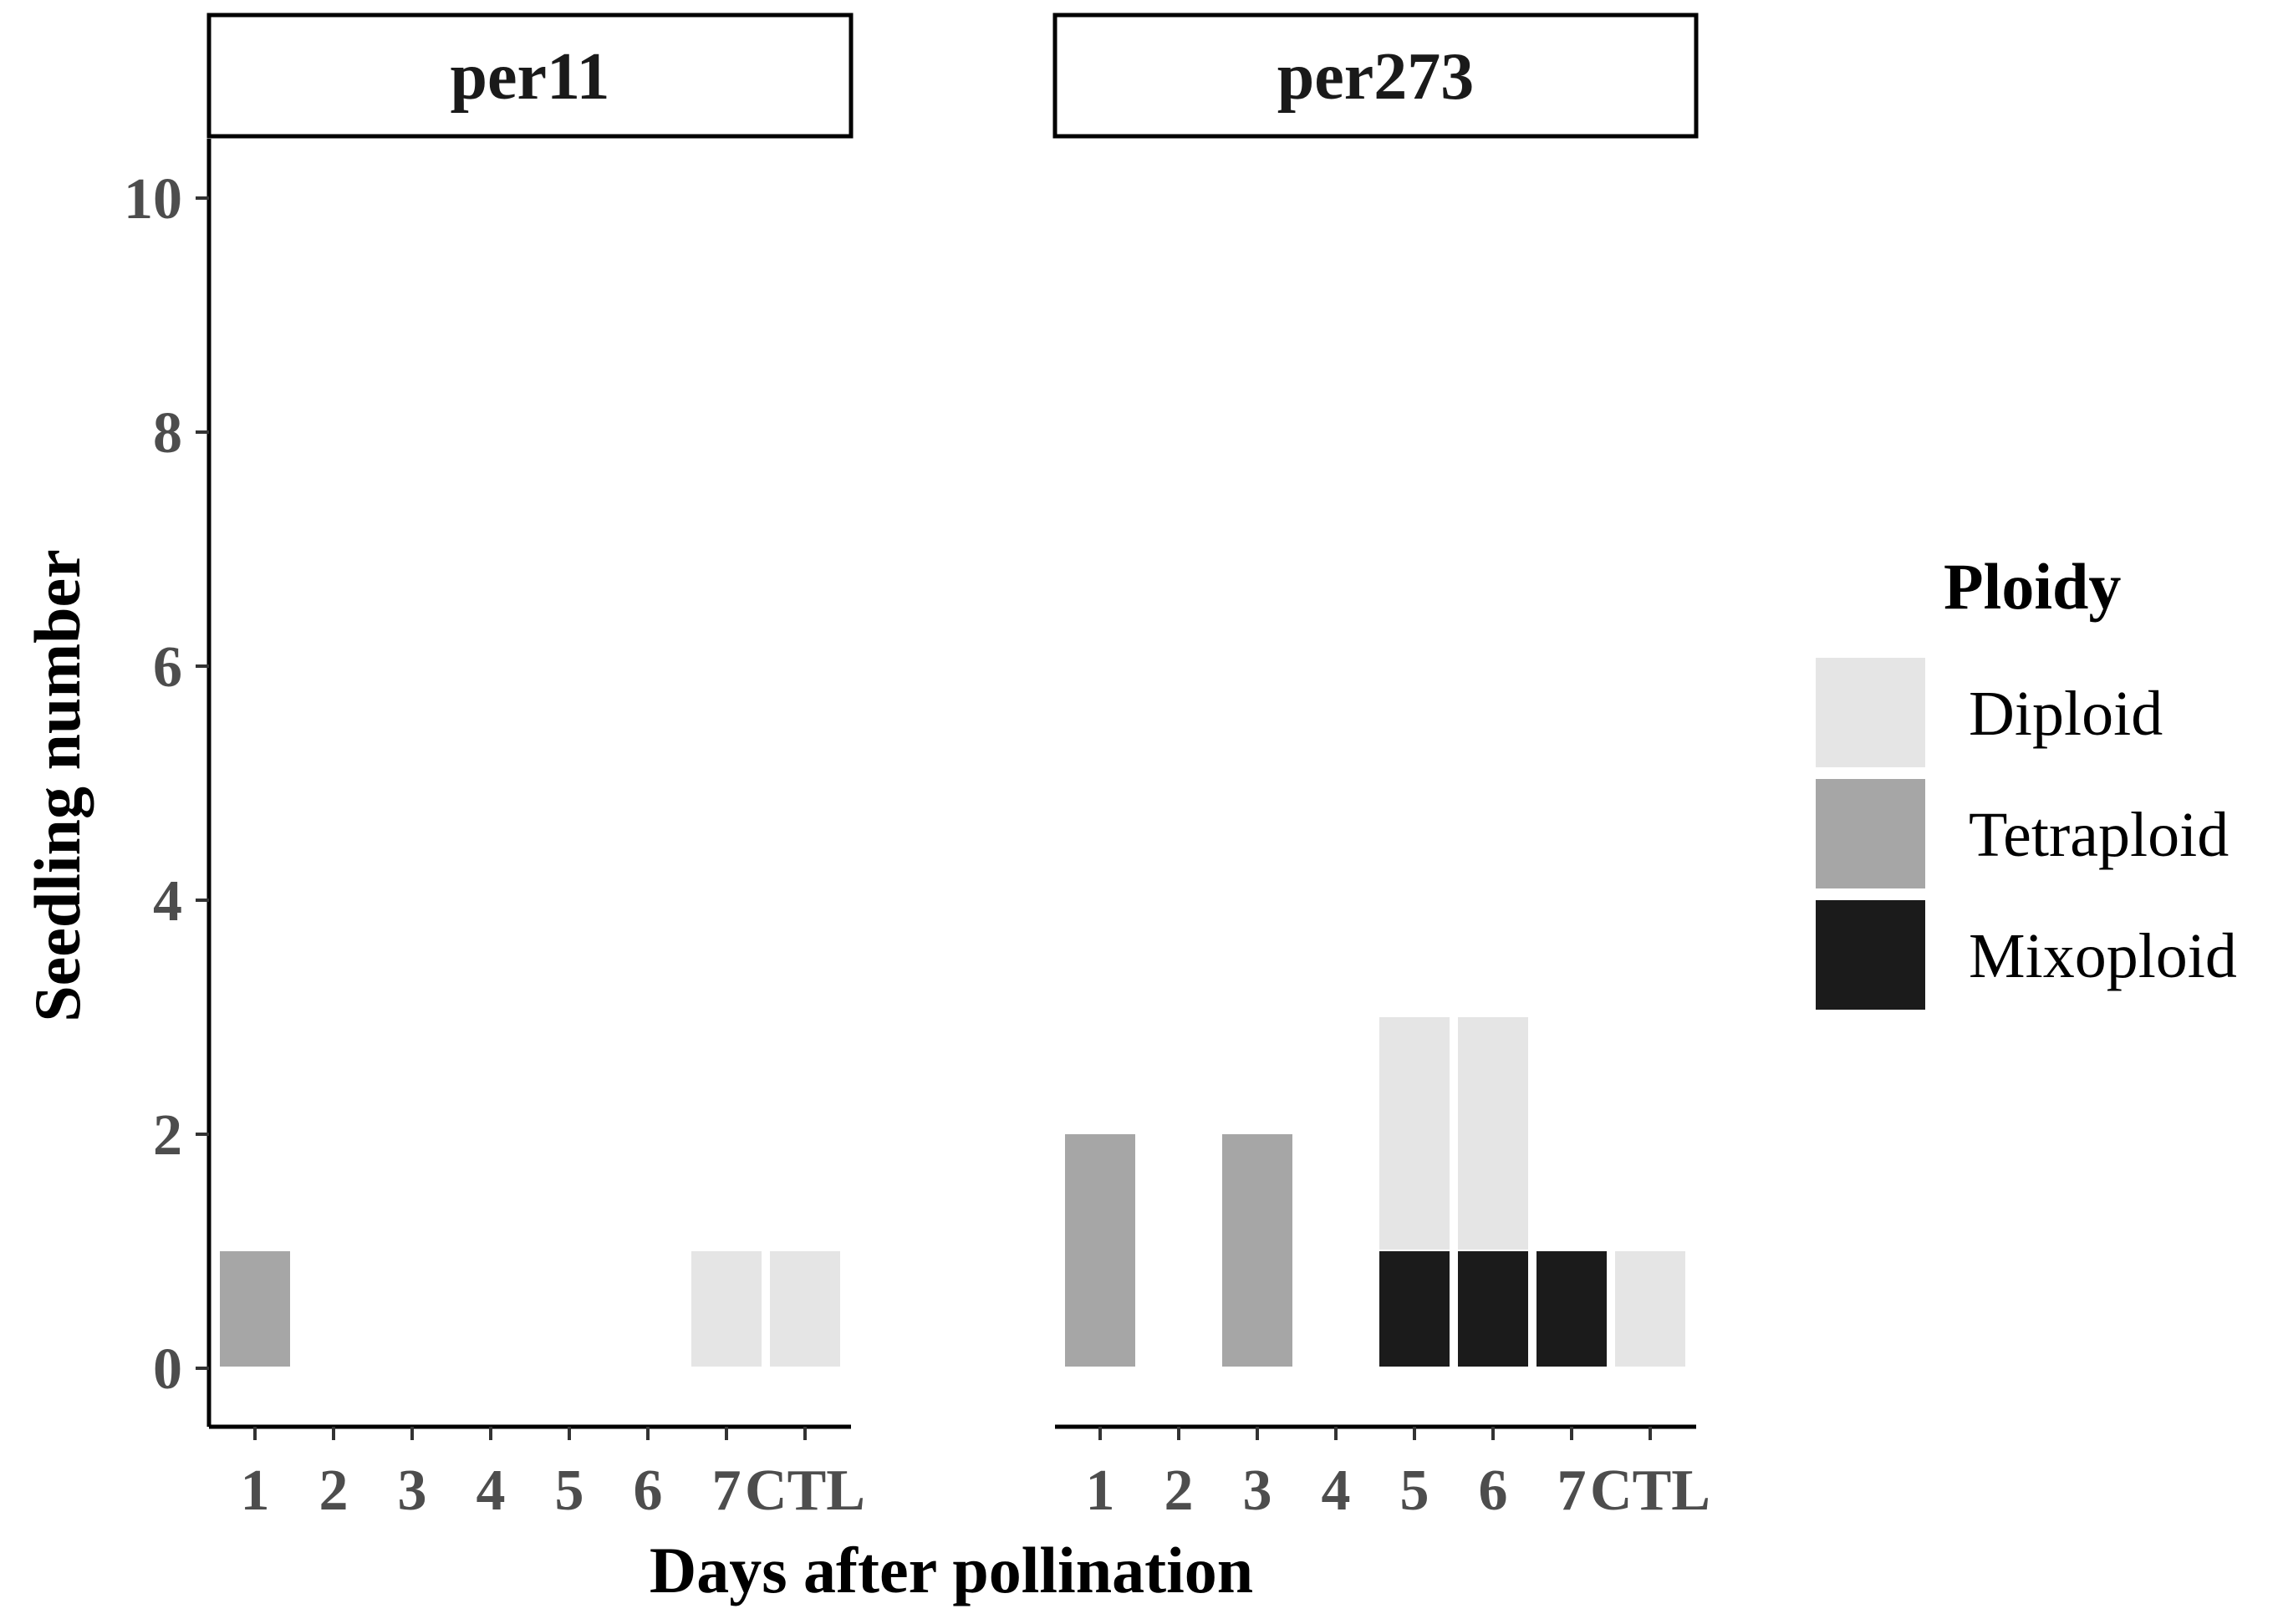 This screenshot has width=2278, height=1624. What do you see at coordinates (153, 199) in the screenshot?
I see `y-tick-label: 10` at bounding box center [153, 199].